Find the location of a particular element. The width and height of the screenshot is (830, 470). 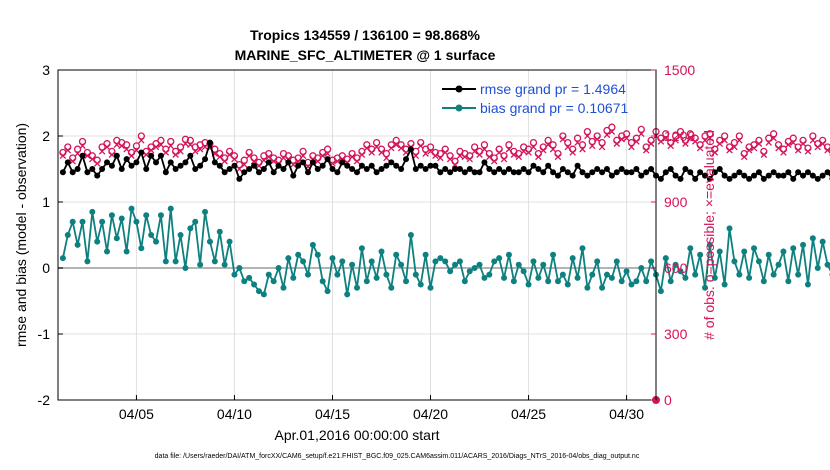

x-axis-label: Apr.01,2016 00:00:00 start is located at coordinates (356, 435).